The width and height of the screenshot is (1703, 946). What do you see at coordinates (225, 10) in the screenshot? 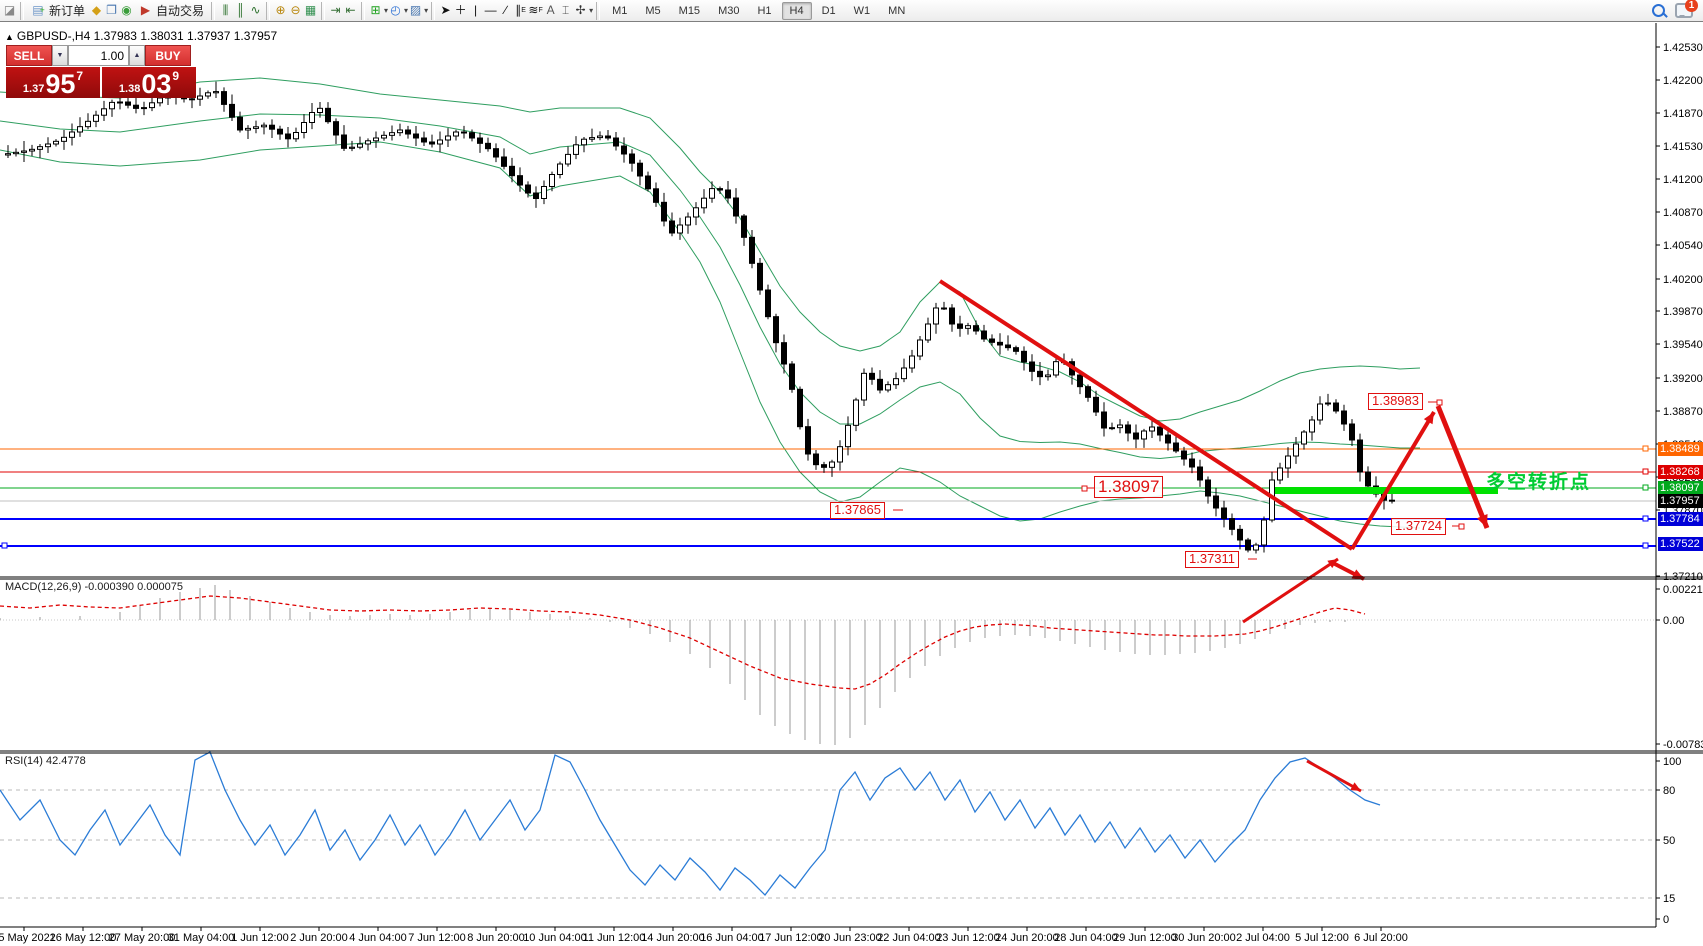
I see `bar-chart-icon: ⫼` at bounding box center [225, 10].